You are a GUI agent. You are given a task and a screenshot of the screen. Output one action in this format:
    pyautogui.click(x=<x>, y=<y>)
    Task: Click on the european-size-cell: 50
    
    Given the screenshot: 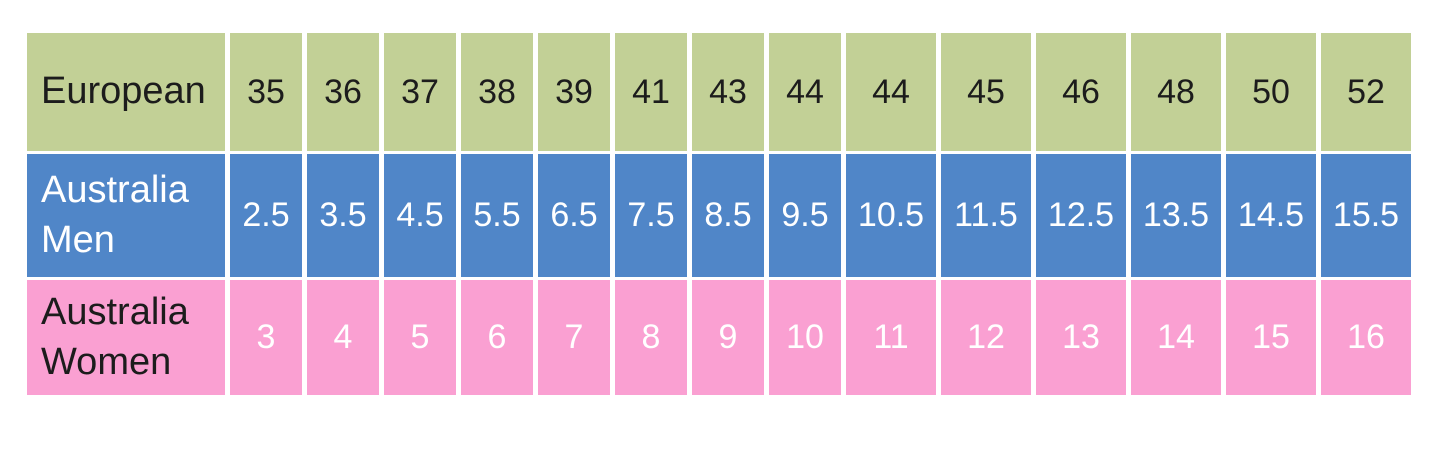 What is the action you would take?
    pyautogui.click(x=1271, y=92)
    